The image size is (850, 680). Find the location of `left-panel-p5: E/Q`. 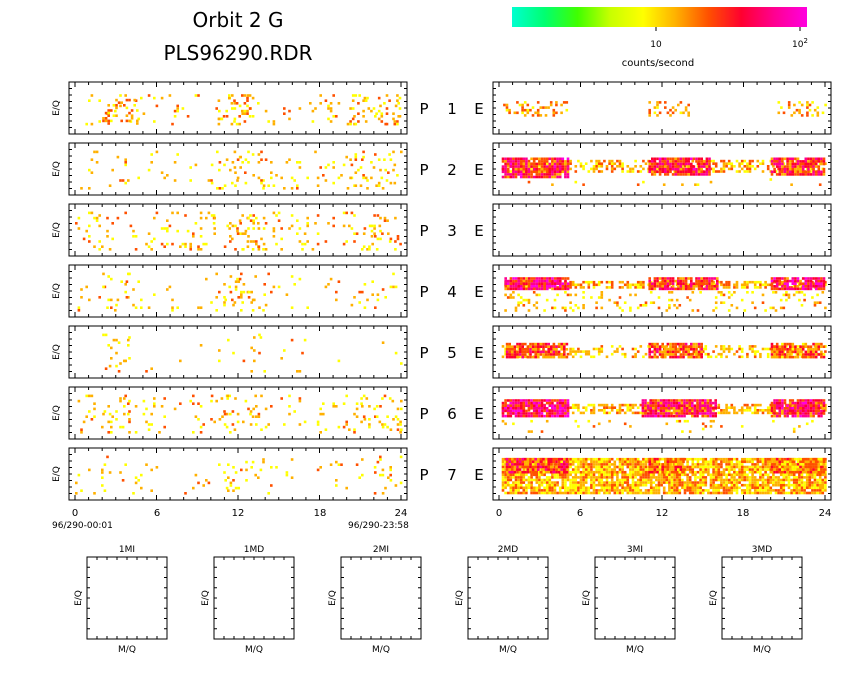

left-panel-p5: E/Q is located at coordinates (230, 352).